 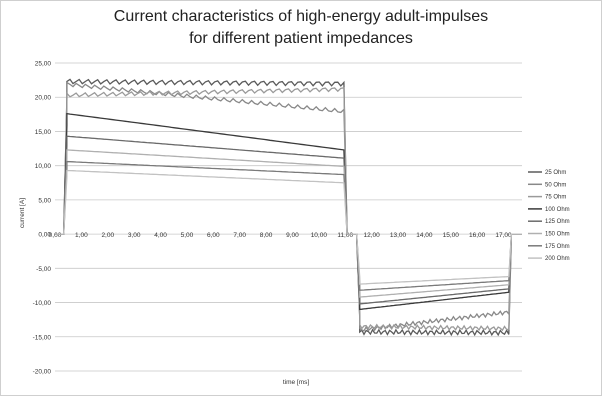 I want to click on x-tick-label: 15,00, so click(x=451, y=235).